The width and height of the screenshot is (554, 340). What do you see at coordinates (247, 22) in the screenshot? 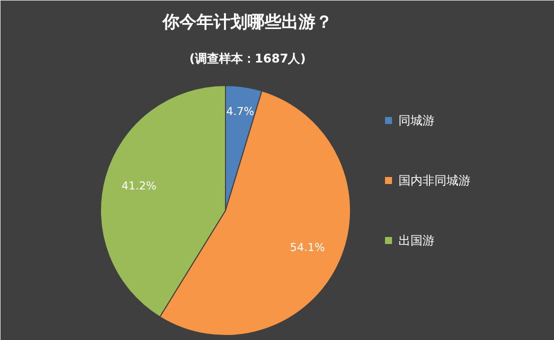
I see `chart-title: 你今年计划哪些出游？` at bounding box center [247, 22].